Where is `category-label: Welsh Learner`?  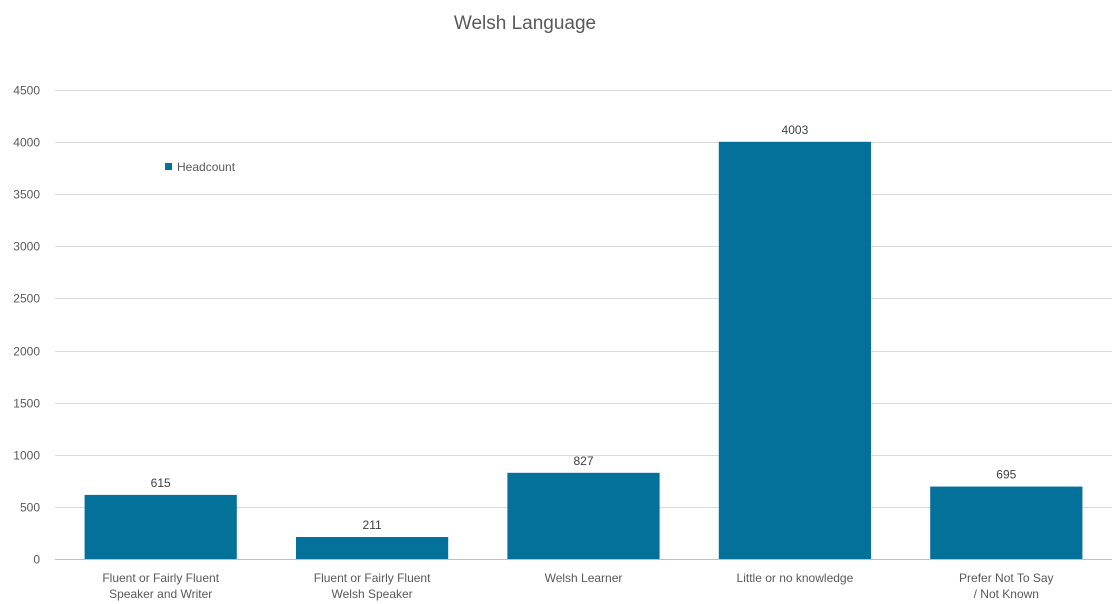
category-label: Welsh Learner is located at coordinates (584, 578).